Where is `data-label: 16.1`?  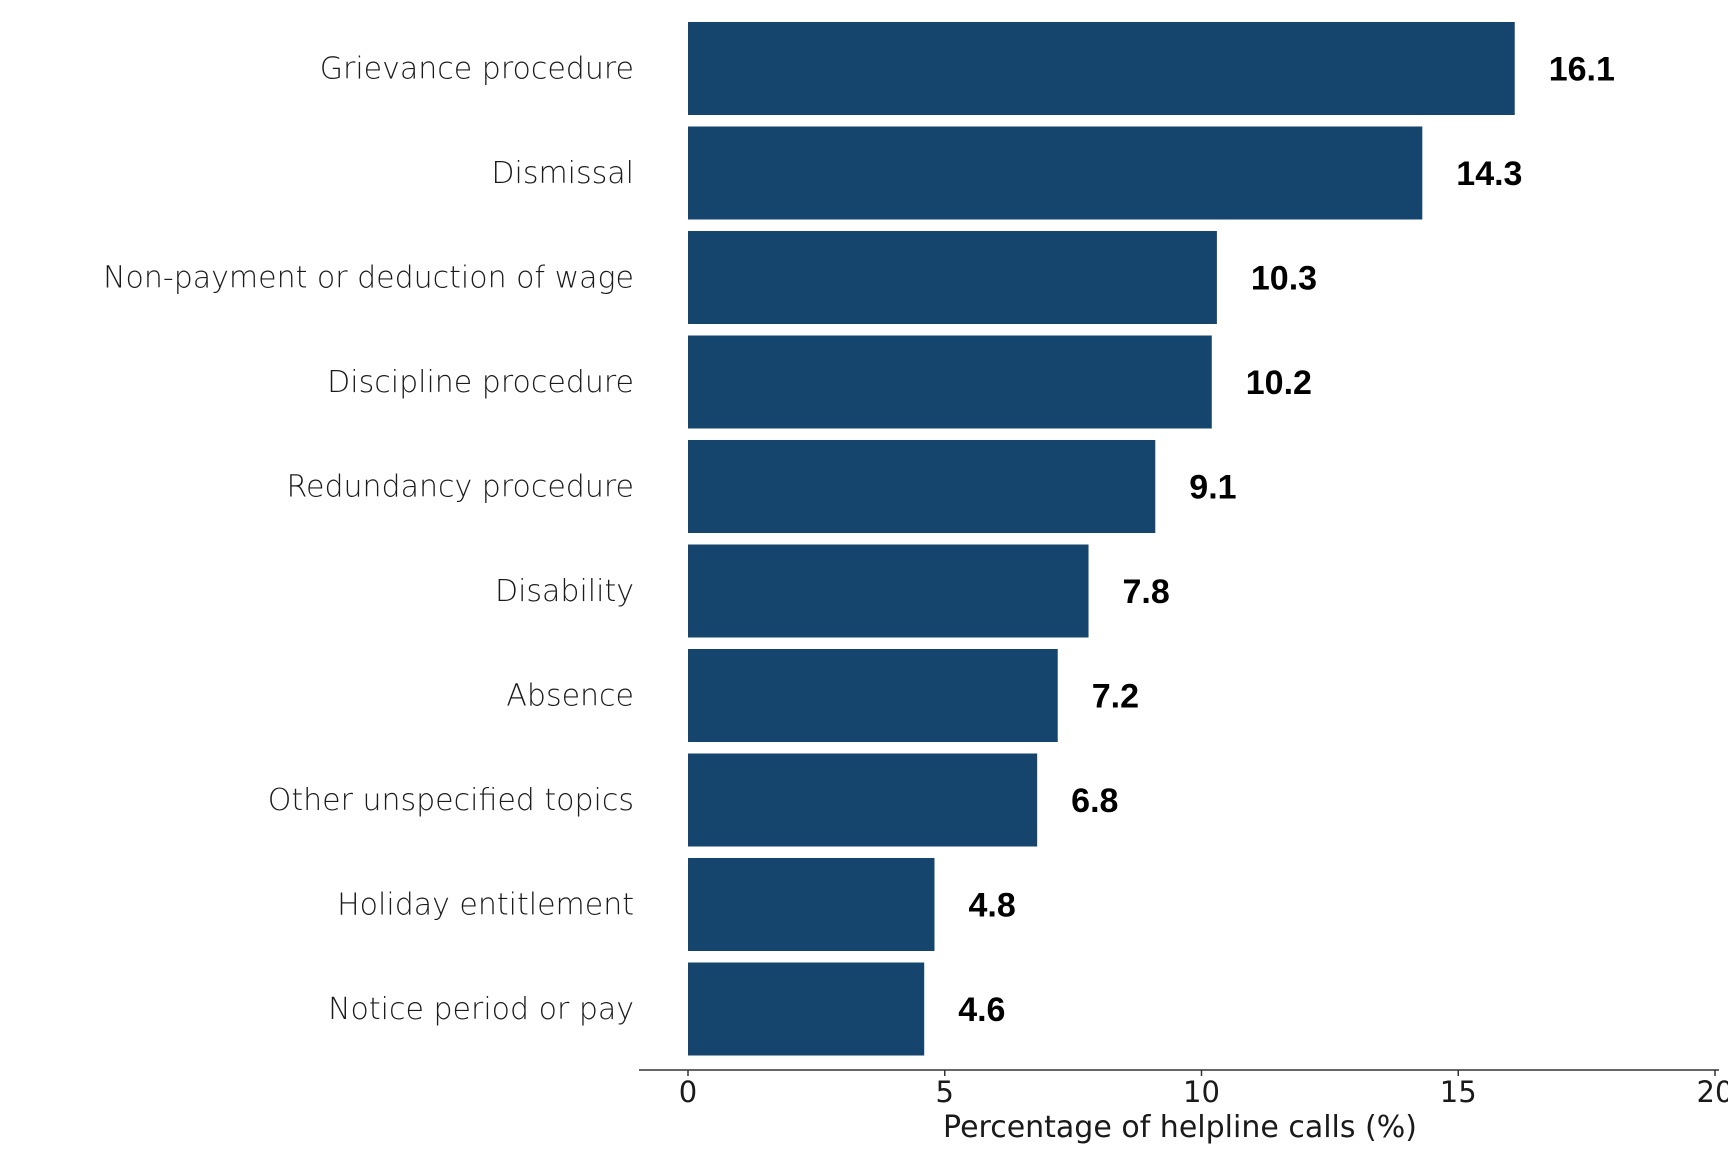 data-label: 16.1 is located at coordinates (1582, 70).